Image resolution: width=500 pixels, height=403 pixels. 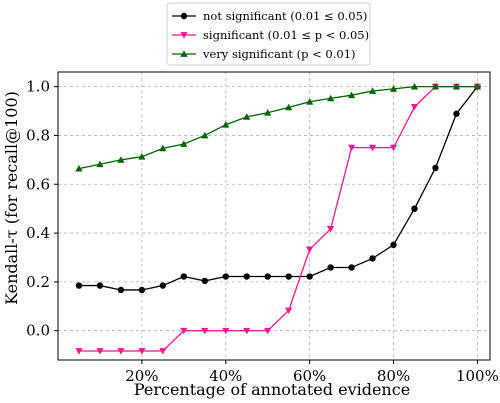 I want to click on legend-item: very significant (p < 0.01), so click(x=264, y=54).